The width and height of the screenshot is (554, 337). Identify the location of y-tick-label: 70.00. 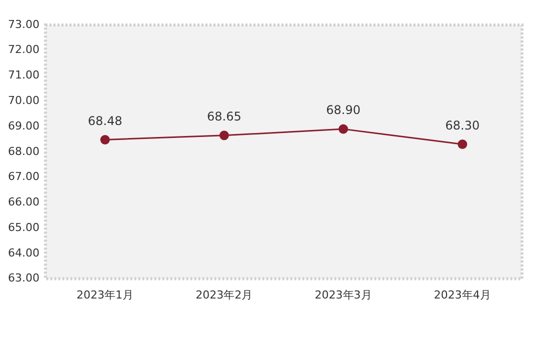
(24, 100).